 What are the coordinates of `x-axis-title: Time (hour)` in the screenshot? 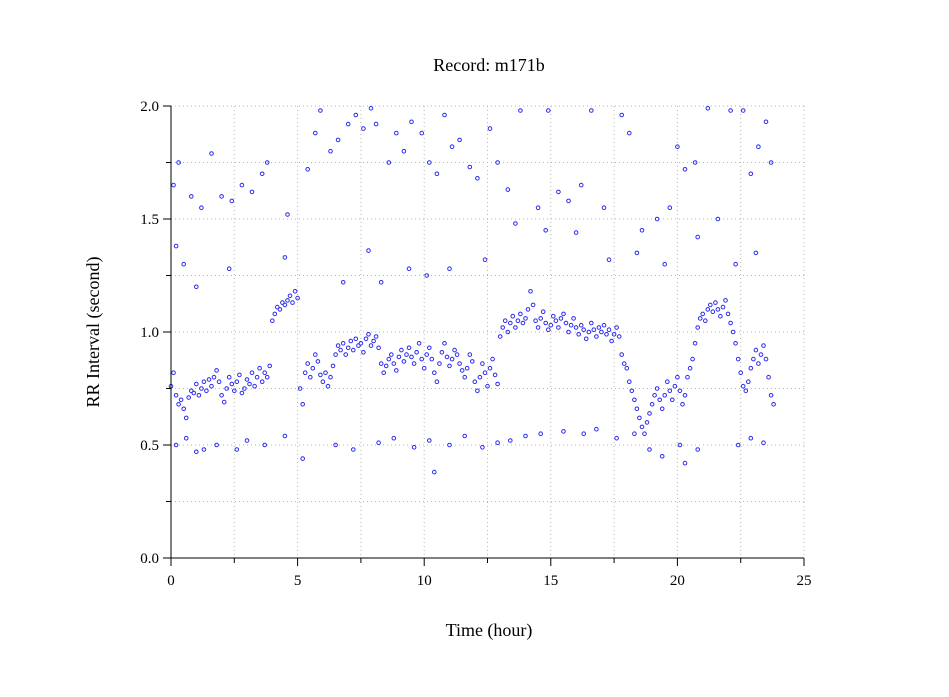 It's located at (489, 630).